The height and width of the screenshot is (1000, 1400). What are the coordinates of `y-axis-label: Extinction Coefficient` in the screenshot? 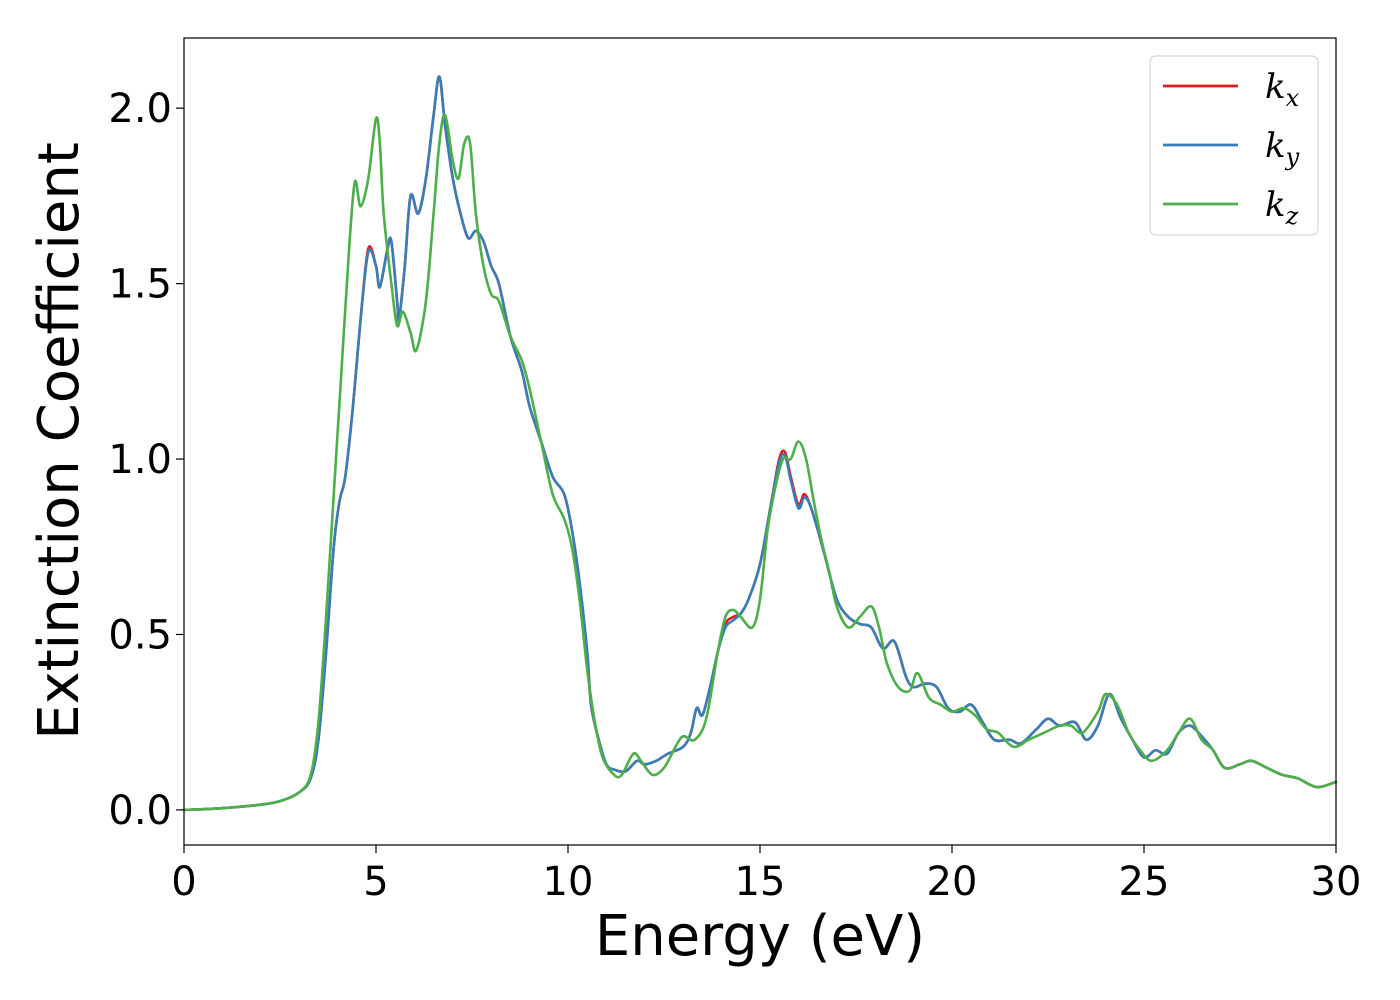 It's located at (59, 441).